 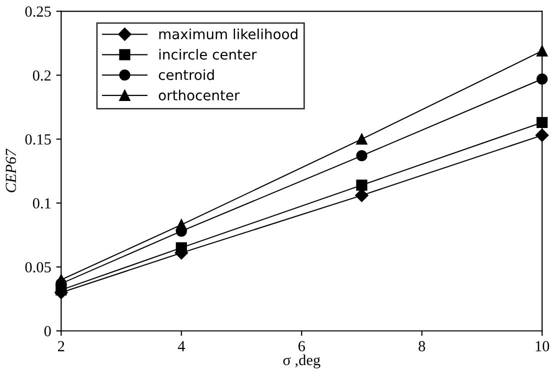 I want to click on legend-label: orthocenter, so click(x=199, y=95).